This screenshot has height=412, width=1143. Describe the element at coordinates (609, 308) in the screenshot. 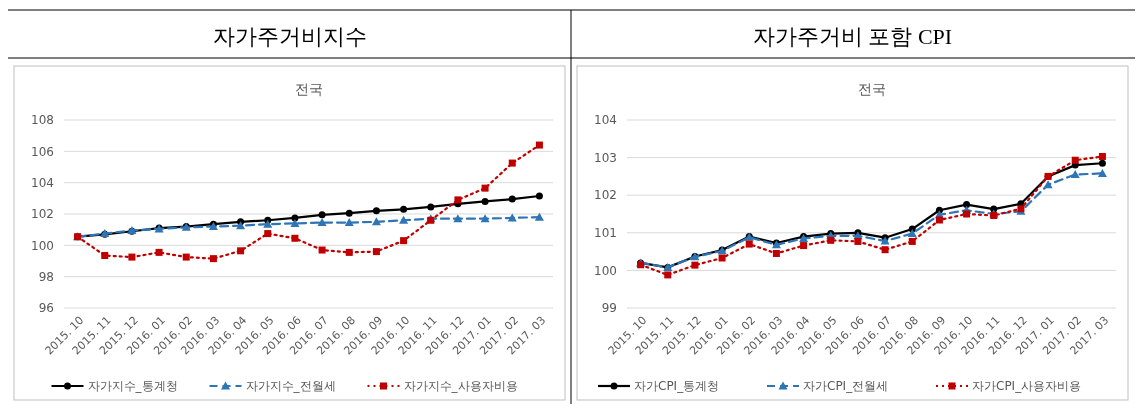

I see `y-tick-label: 99` at that location.